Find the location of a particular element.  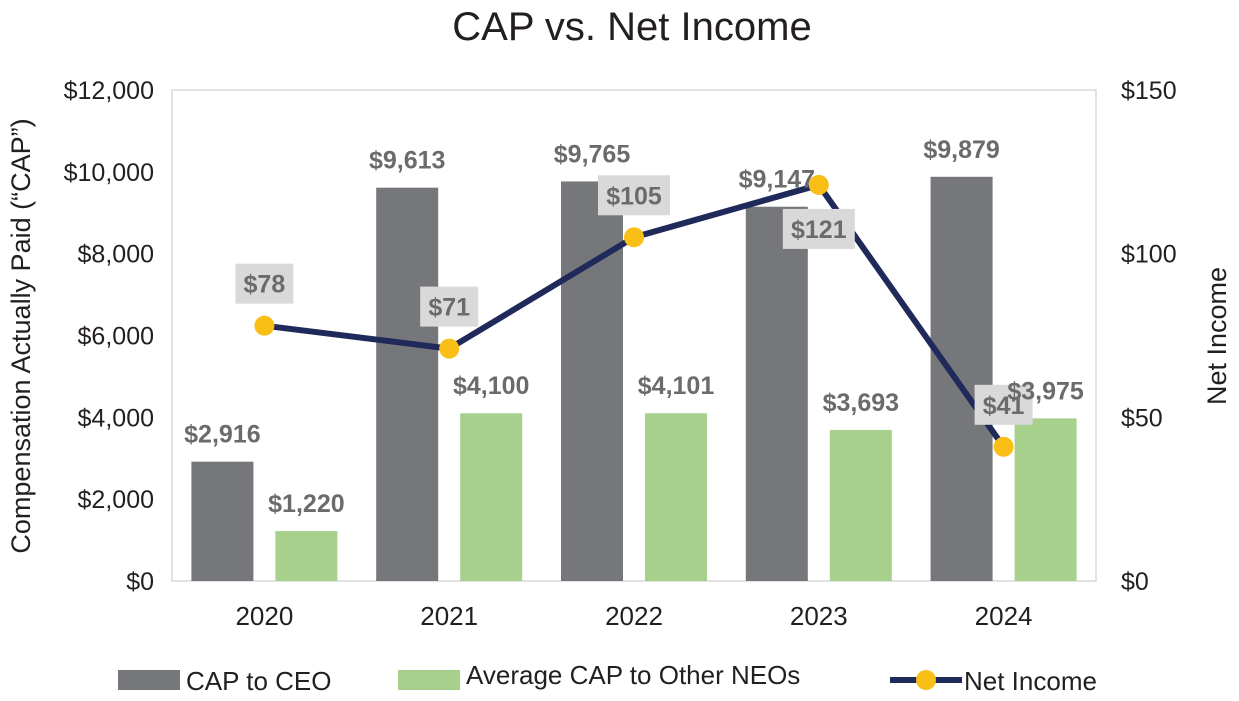

net-income-data-label: $121 is located at coordinates (819, 230).